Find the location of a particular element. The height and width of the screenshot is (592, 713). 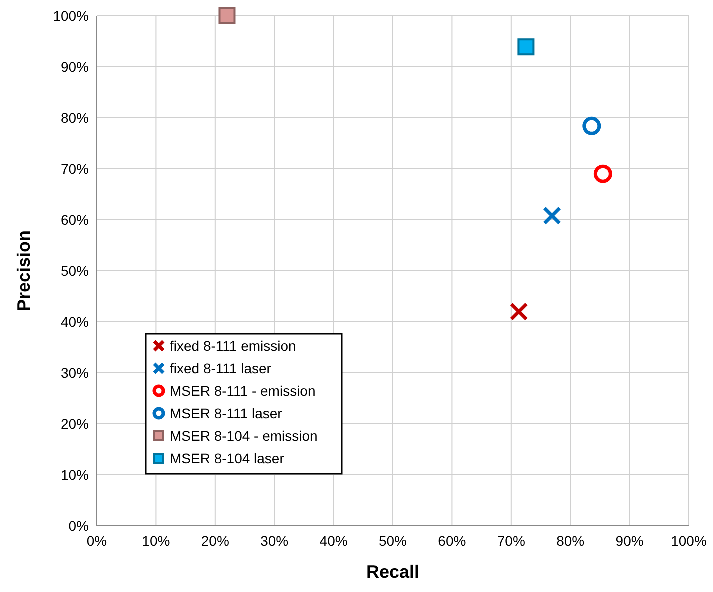

y-tick-label: 40% is located at coordinates (74, 322).